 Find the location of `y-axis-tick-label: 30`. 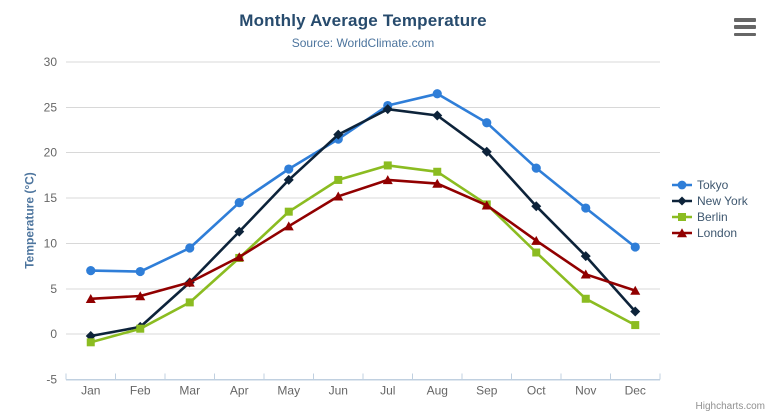

y-axis-tick-label: 30 is located at coordinates (51, 62).